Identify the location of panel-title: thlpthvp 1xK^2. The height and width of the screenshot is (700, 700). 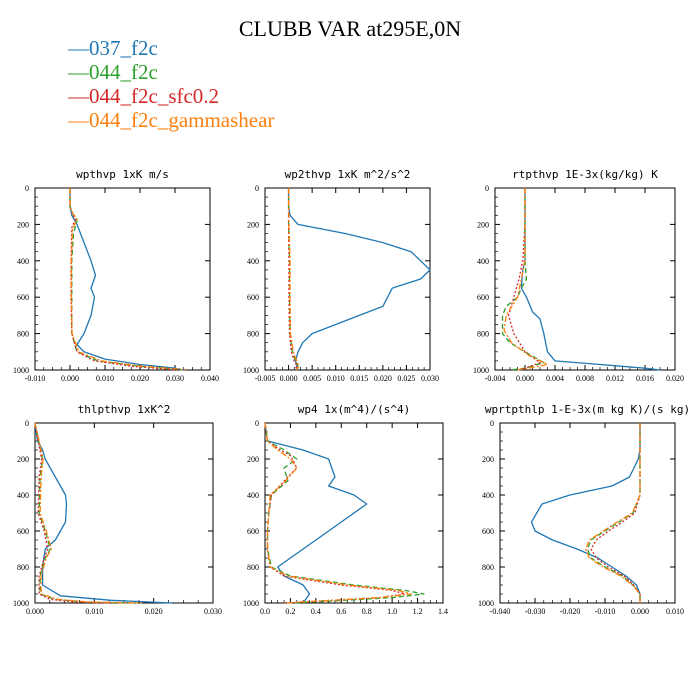
(124, 409).